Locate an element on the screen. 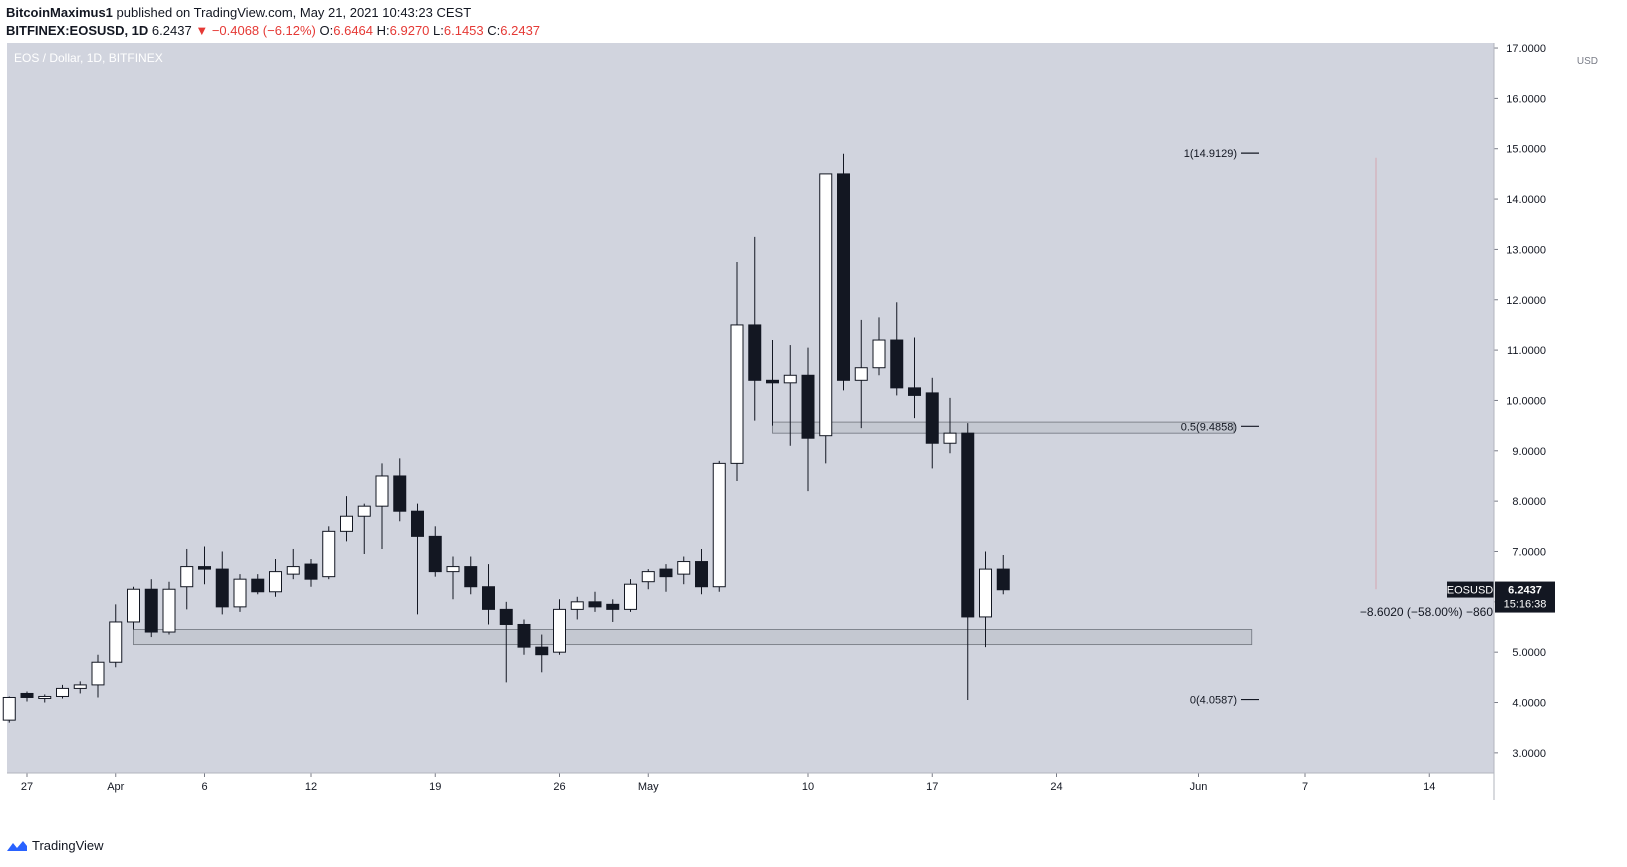  y-tick-label: 9.0000 is located at coordinates (1529, 452).